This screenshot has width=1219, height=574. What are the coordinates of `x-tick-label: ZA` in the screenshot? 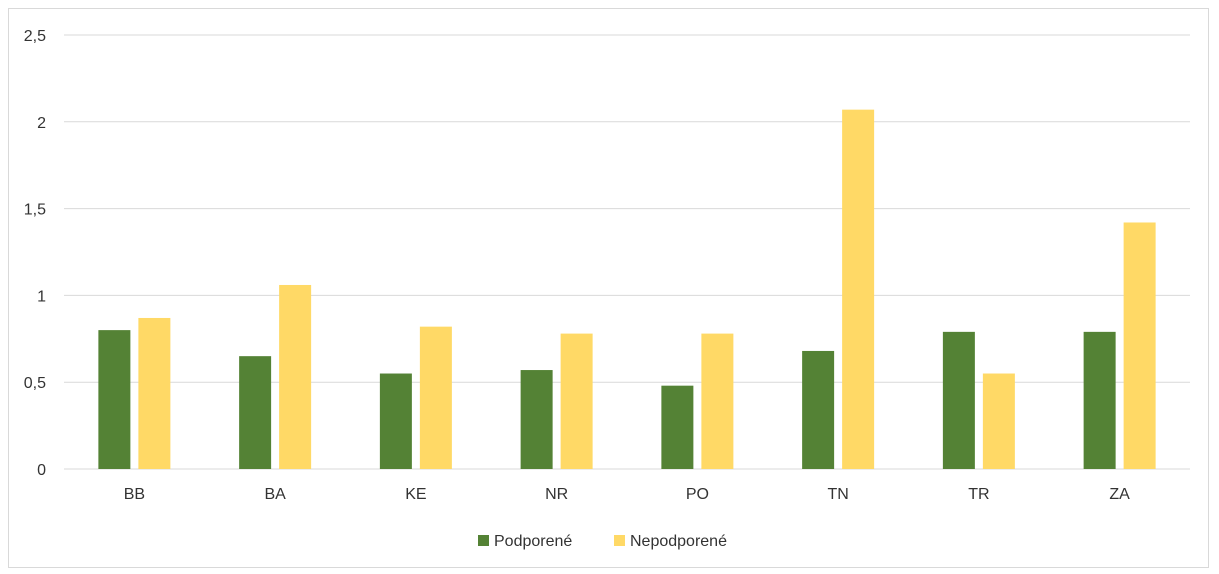 It's located at (1119, 494).